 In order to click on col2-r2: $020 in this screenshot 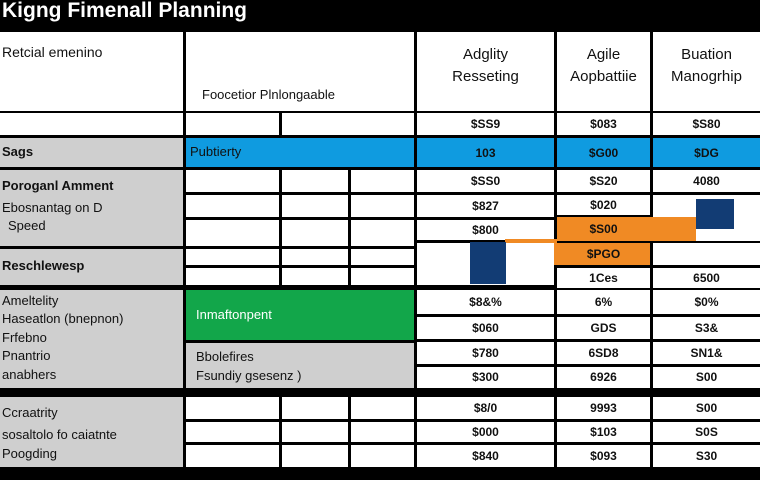, I will do `click(603, 205)`.